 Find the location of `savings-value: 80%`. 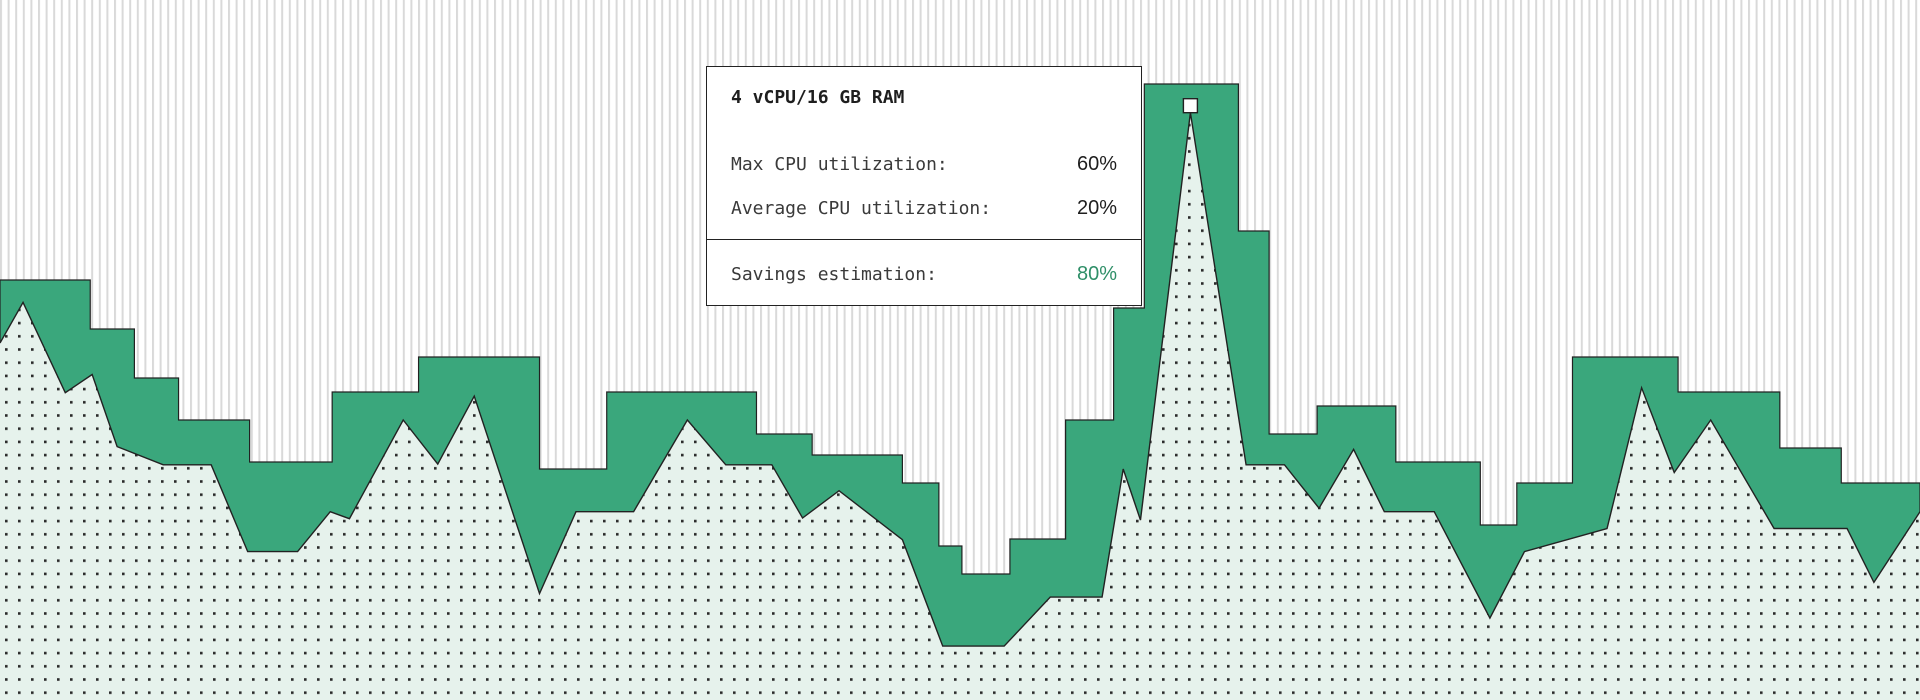

savings-value: 80% is located at coordinates (1096, 274).